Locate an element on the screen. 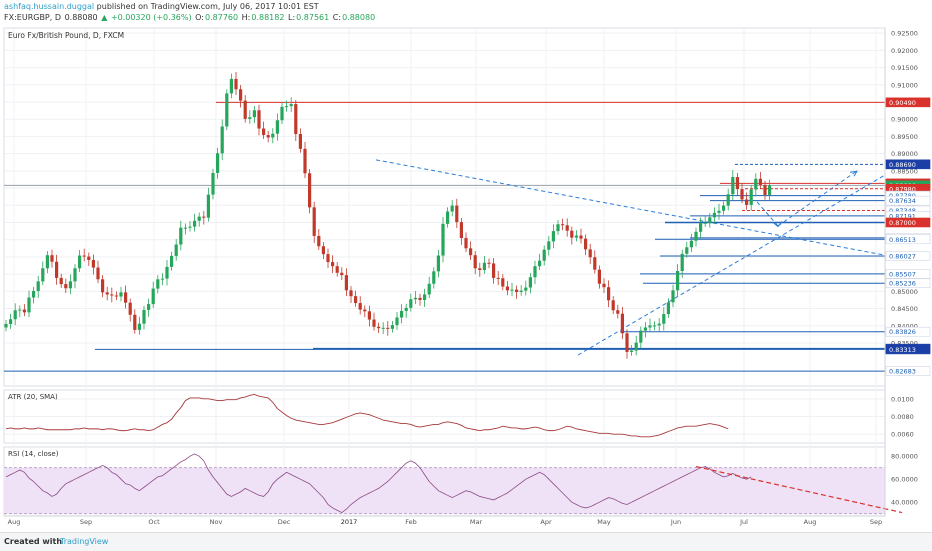 This screenshot has height=551, width=932. arrow-head-icon is located at coordinates (777, 224).